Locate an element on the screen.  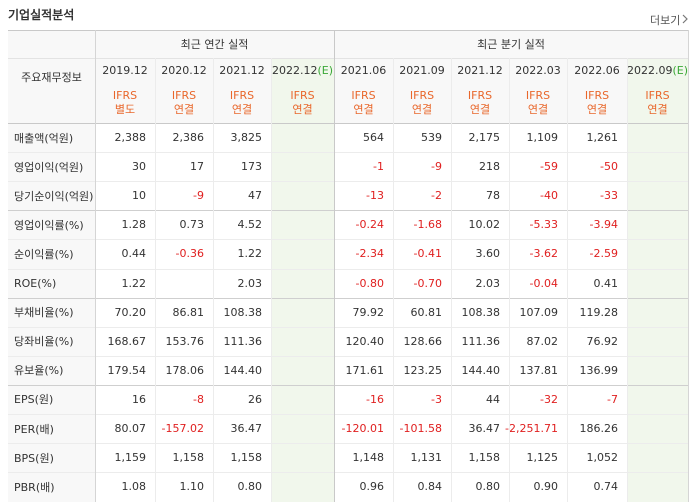
period-header: 2019.12 is located at coordinates (125, 70).